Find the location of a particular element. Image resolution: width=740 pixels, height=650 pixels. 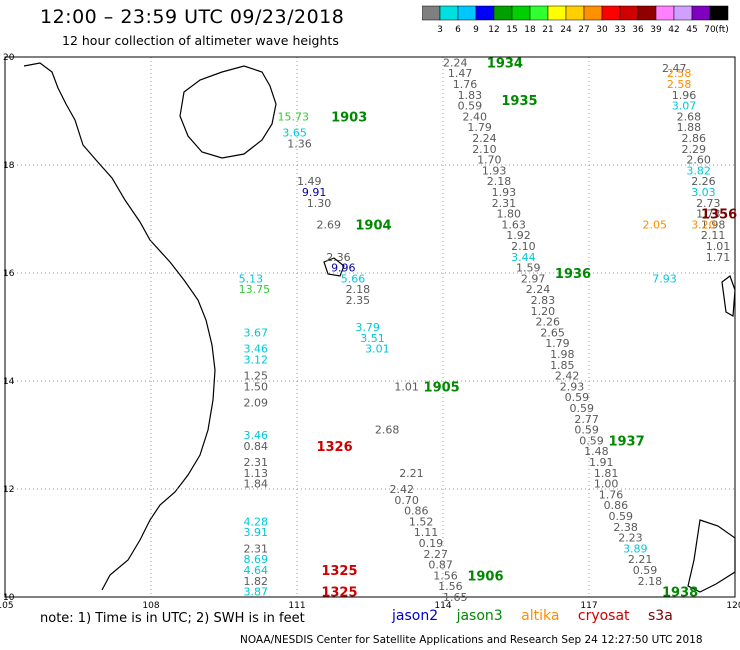

colorbar-tick: 6 is located at coordinates (458, 30).